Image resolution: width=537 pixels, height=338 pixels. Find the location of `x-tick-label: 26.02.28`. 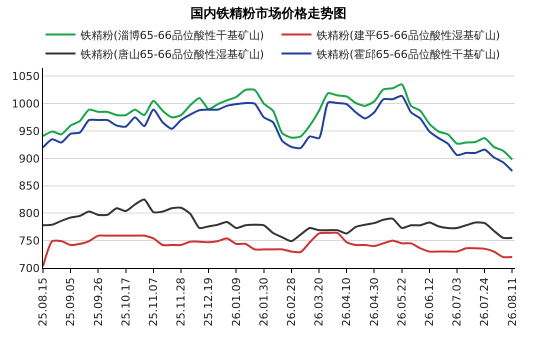

x-tick-label: 26.02.28 is located at coordinates (291, 301).